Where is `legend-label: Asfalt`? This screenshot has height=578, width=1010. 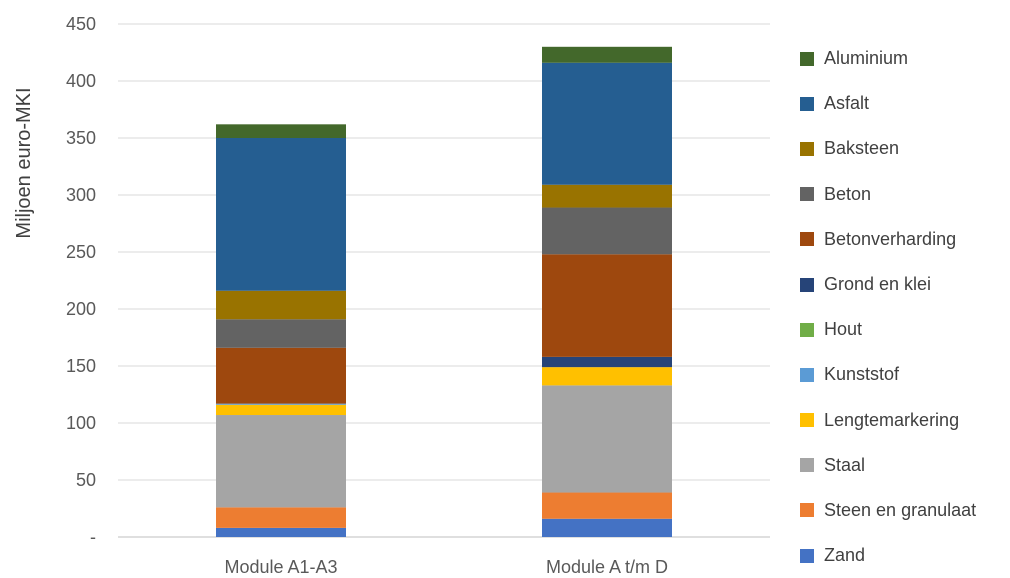
legend-label: Asfalt is located at coordinates (847, 103).